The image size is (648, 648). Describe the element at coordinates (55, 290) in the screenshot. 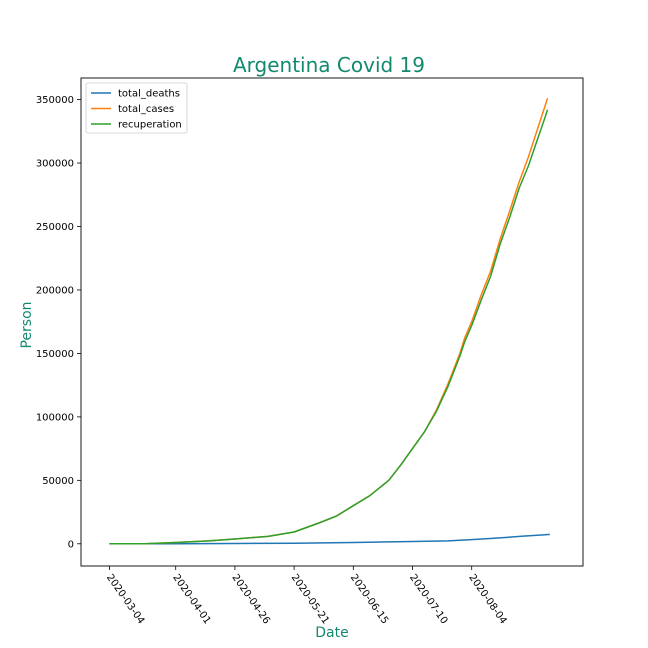

I see `y-tick-label: 200000` at that location.